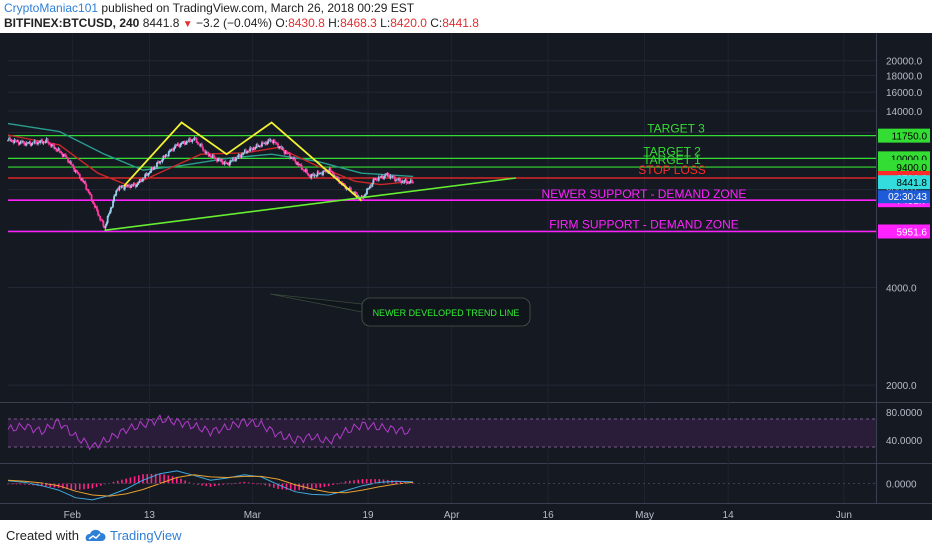 The image size is (932, 550). I want to click on author-link: CryptoManiac101, so click(51, 8).